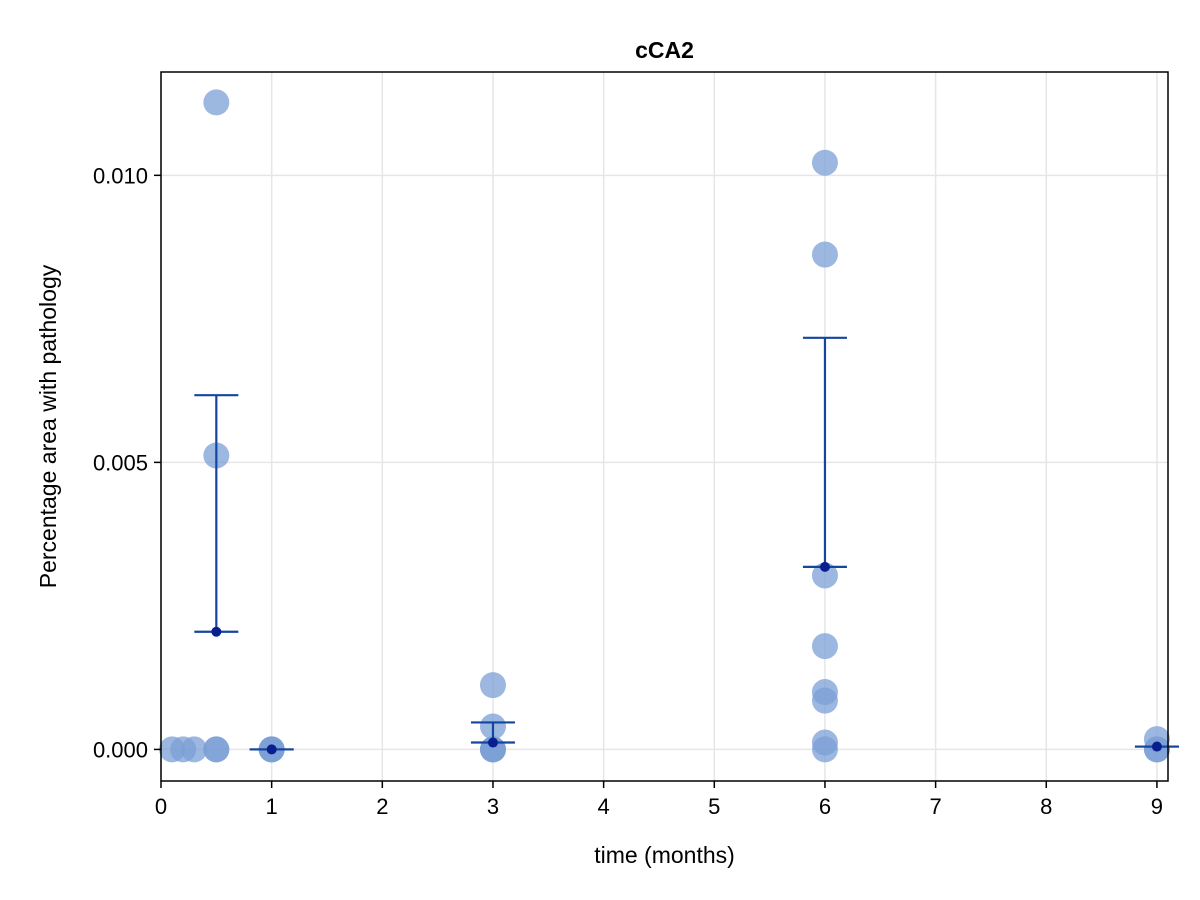 This screenshot has width=1200, height=900. I want to click on x-tick-label: 6, so click(825, 806).